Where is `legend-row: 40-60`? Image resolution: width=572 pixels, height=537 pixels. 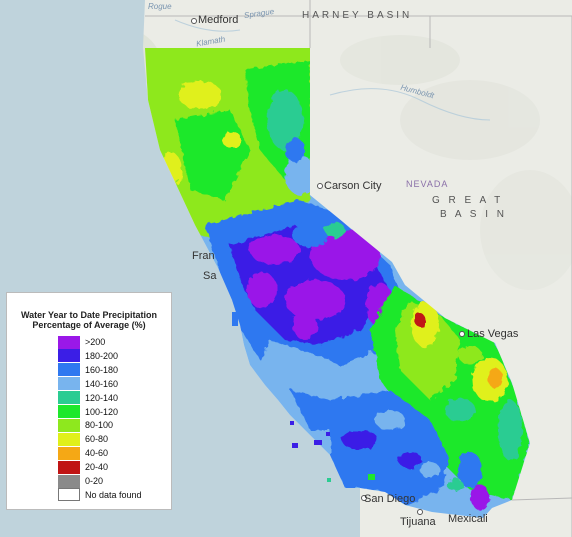
legend-row: 40-60 is located at coordinates (83, 453).